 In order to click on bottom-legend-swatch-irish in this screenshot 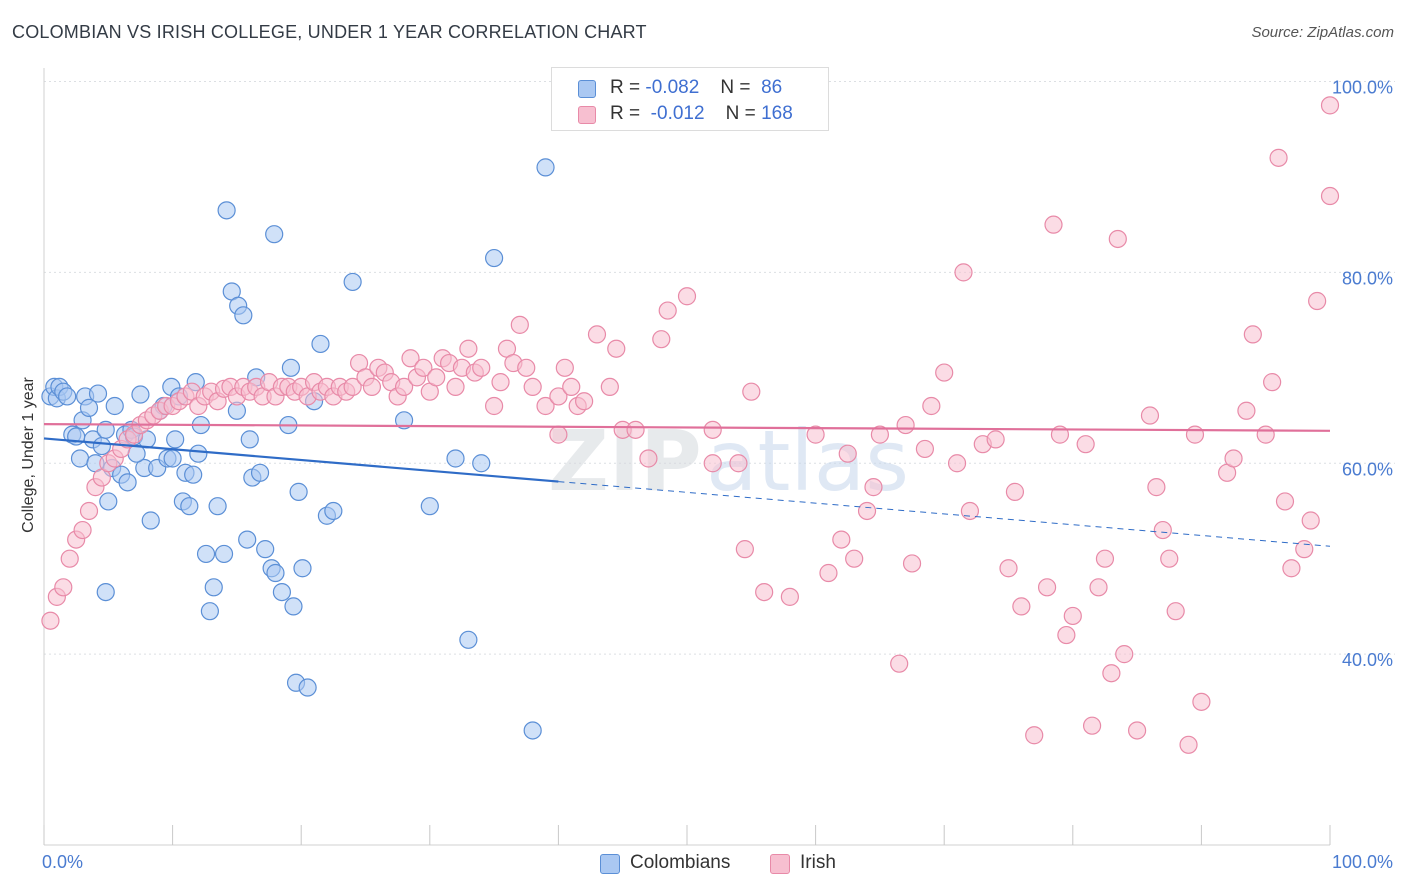, I will do `click(780, 864)`.